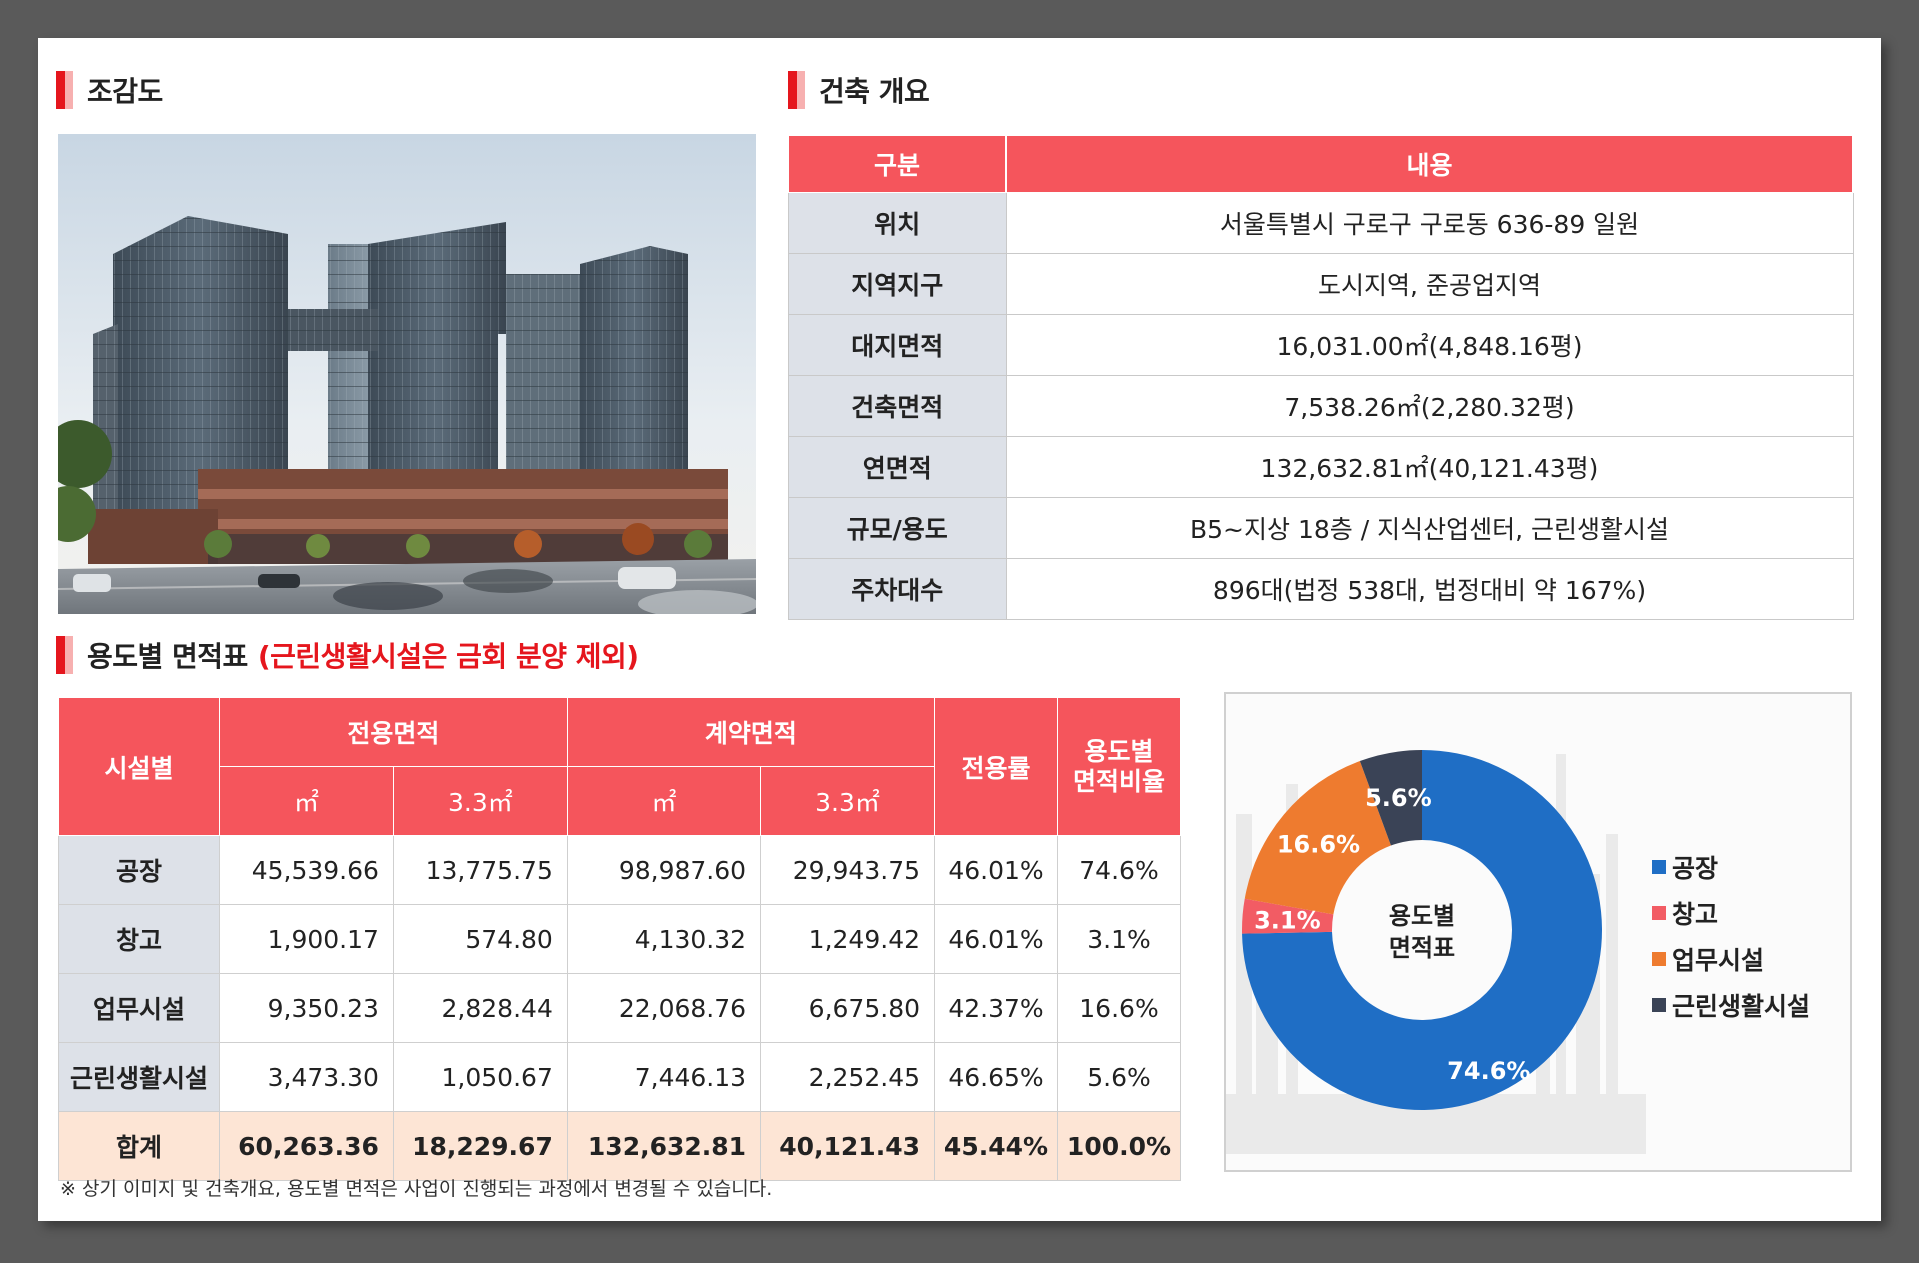 The height and width of the screenshot is (1263, 1919). Describe the element at coordinates (407, 374) in the screenshot. I see `aerial-view-image` at that location.